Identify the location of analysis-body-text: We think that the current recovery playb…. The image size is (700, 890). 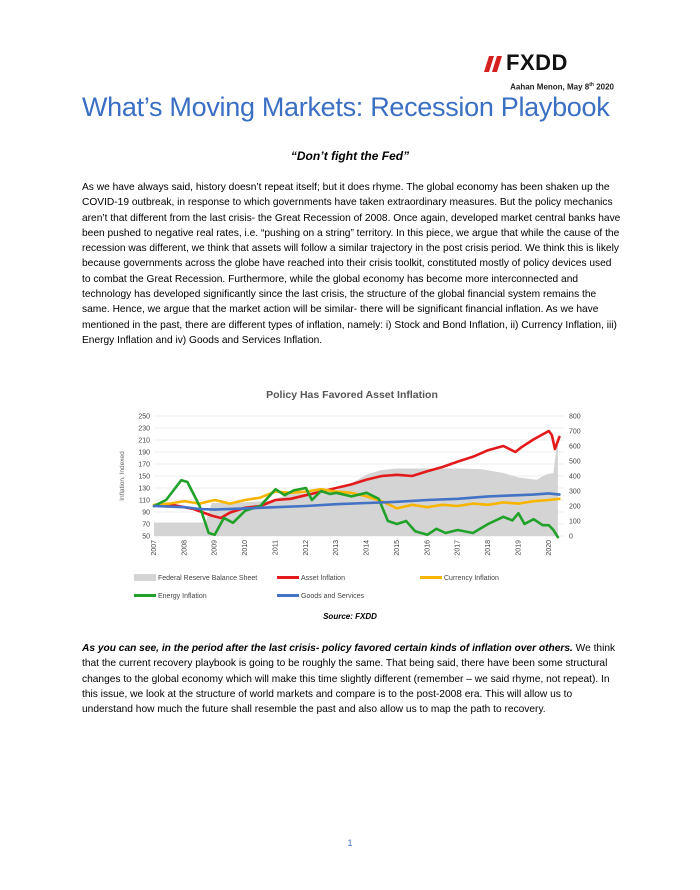
(349, 679).